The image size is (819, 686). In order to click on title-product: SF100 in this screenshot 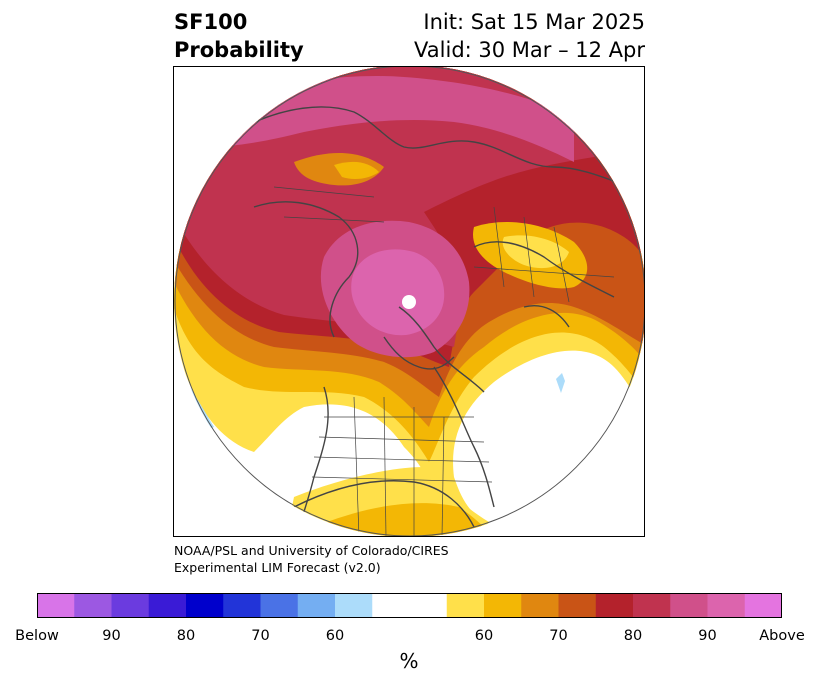, I will do `click(211, 22)`.